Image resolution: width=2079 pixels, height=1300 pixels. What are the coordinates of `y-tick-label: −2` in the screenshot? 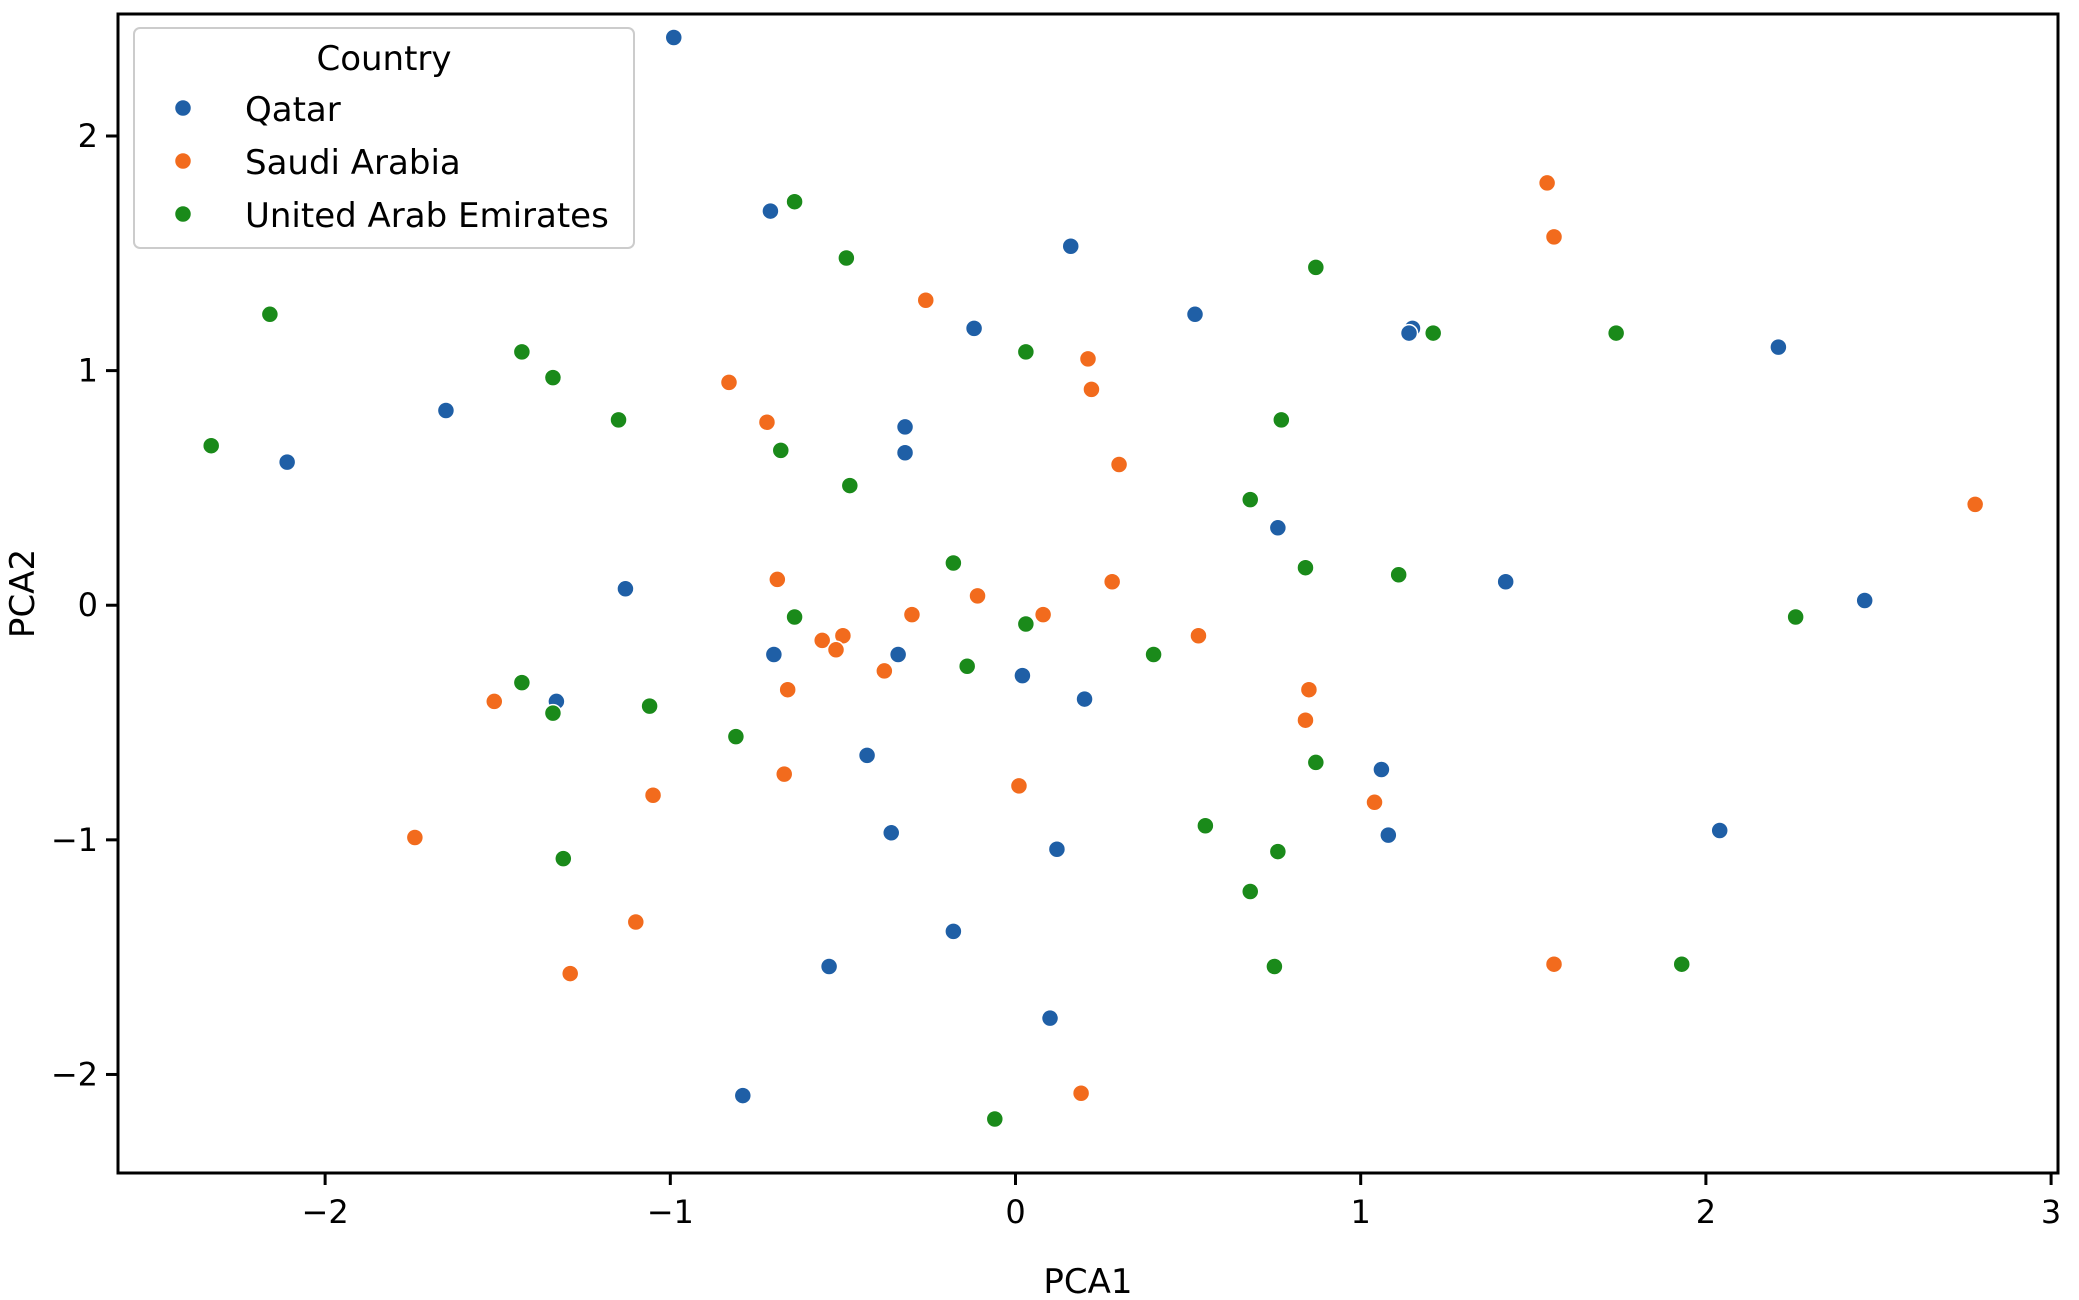 It's located at (74, 1074).